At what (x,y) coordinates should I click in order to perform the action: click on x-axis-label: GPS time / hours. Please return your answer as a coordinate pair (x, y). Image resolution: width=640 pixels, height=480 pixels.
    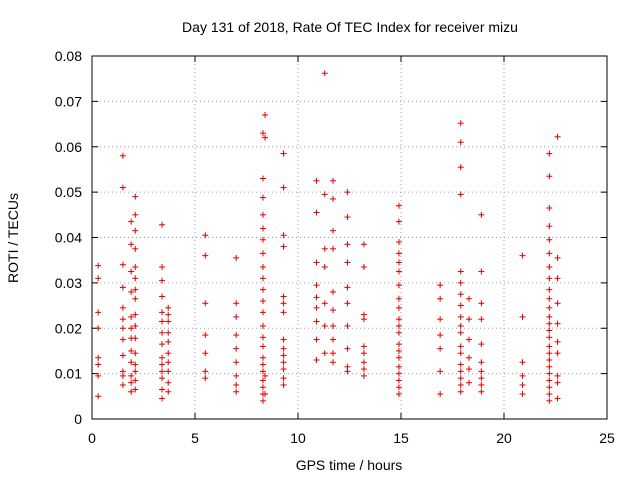
    Looking at the image, I should click on (349, 465).